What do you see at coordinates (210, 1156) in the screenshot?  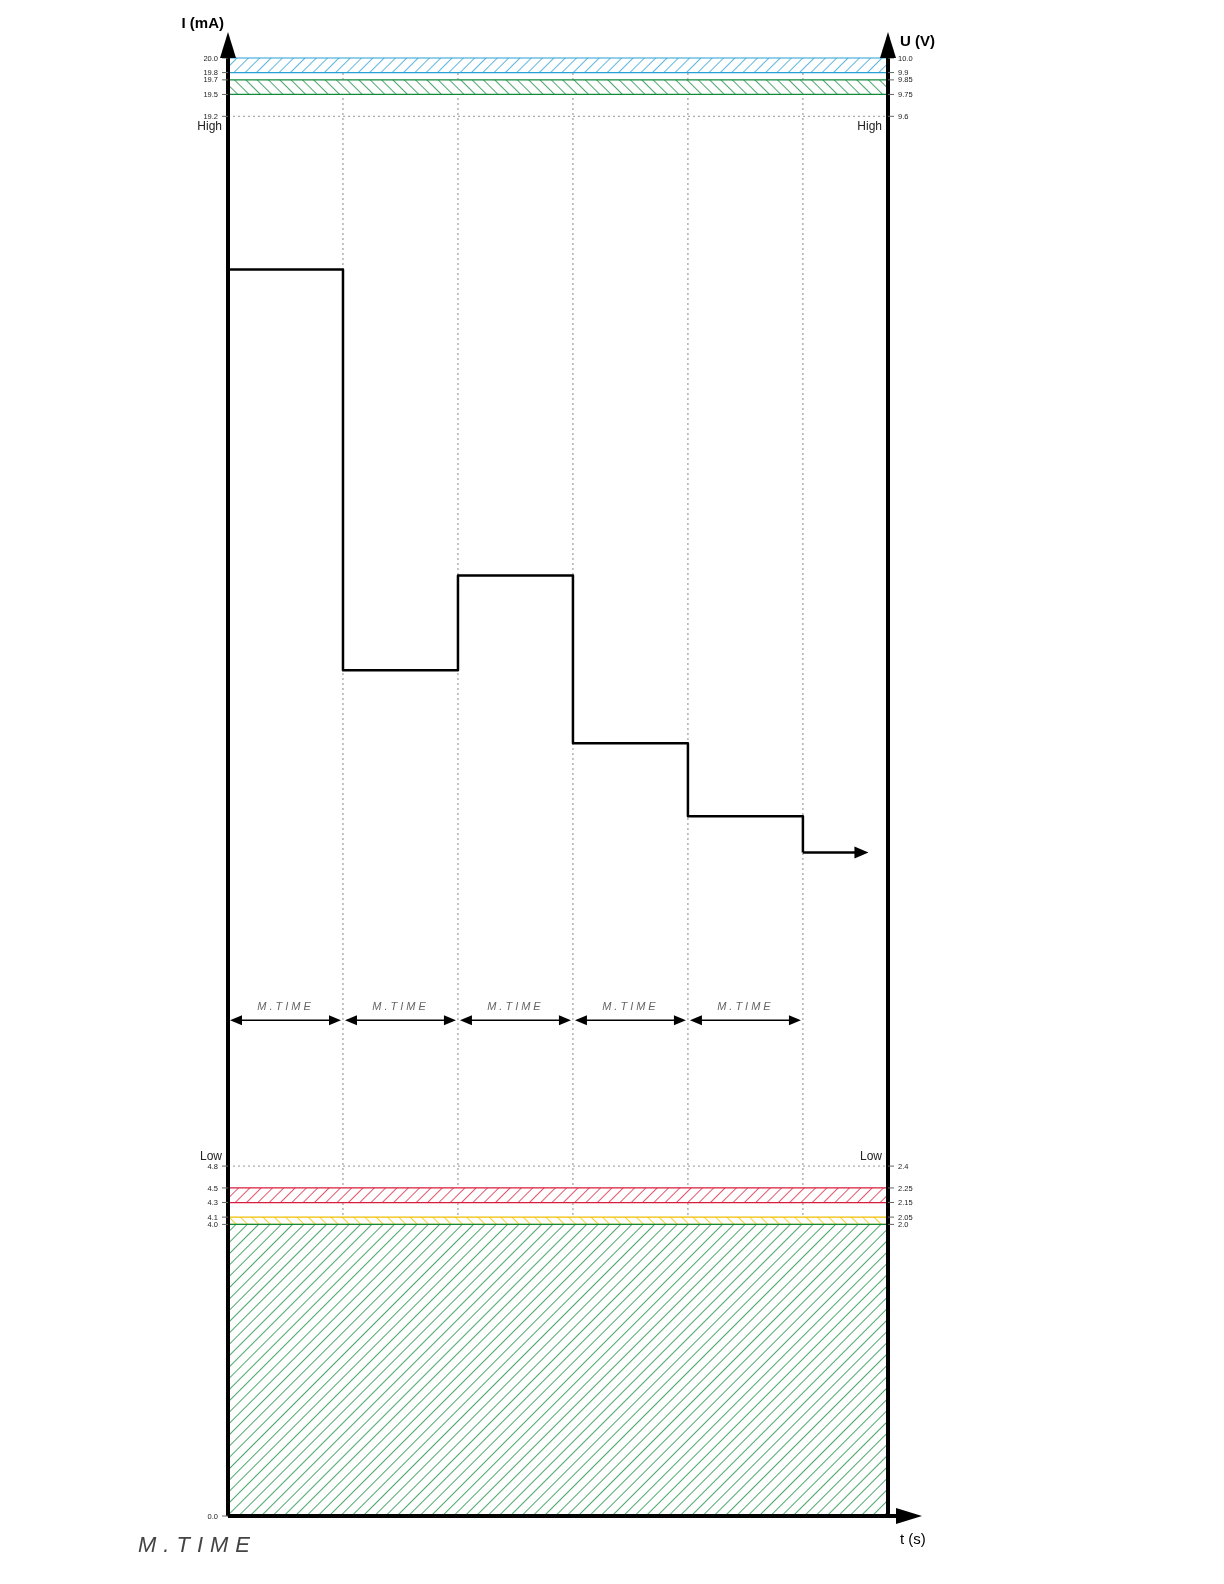 I see `text: Low` at bounding box center [210, 1156].